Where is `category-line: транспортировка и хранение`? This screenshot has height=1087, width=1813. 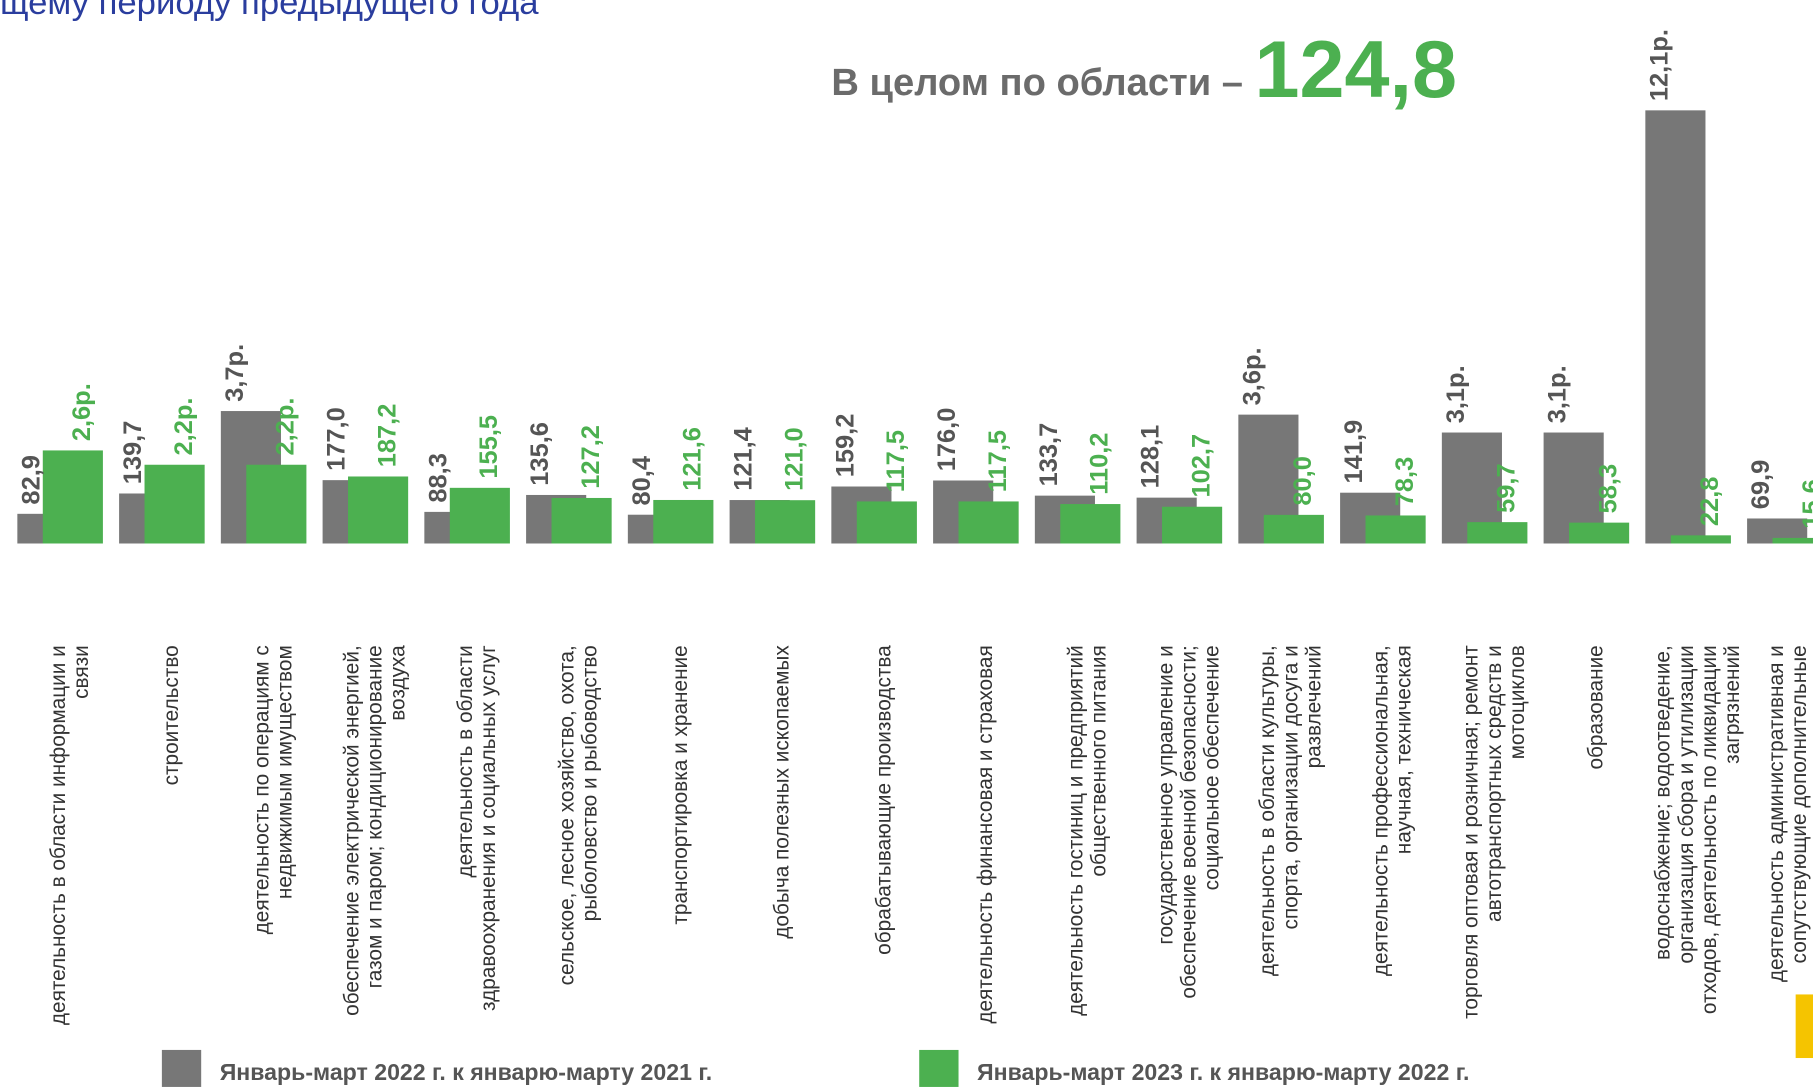 category-line: транспортировка и хранение is located at coordinates (680, 784).